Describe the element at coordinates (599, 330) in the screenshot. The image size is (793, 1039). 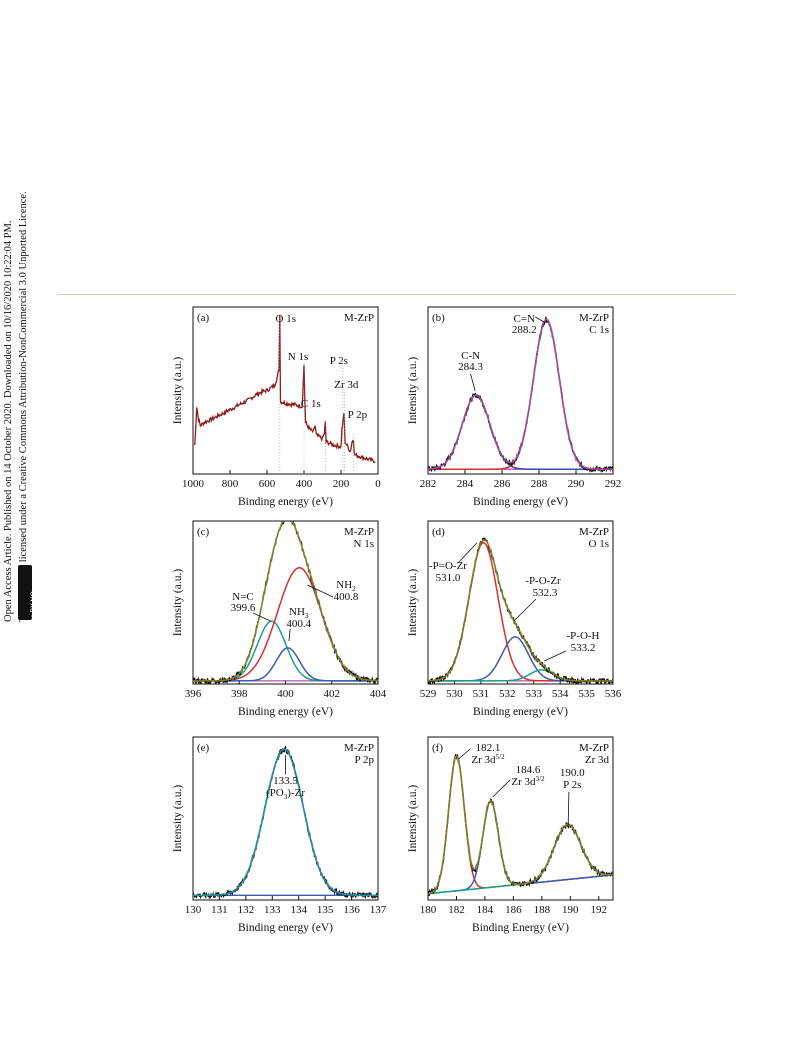
I see `region-tag: C 1s` at that location.